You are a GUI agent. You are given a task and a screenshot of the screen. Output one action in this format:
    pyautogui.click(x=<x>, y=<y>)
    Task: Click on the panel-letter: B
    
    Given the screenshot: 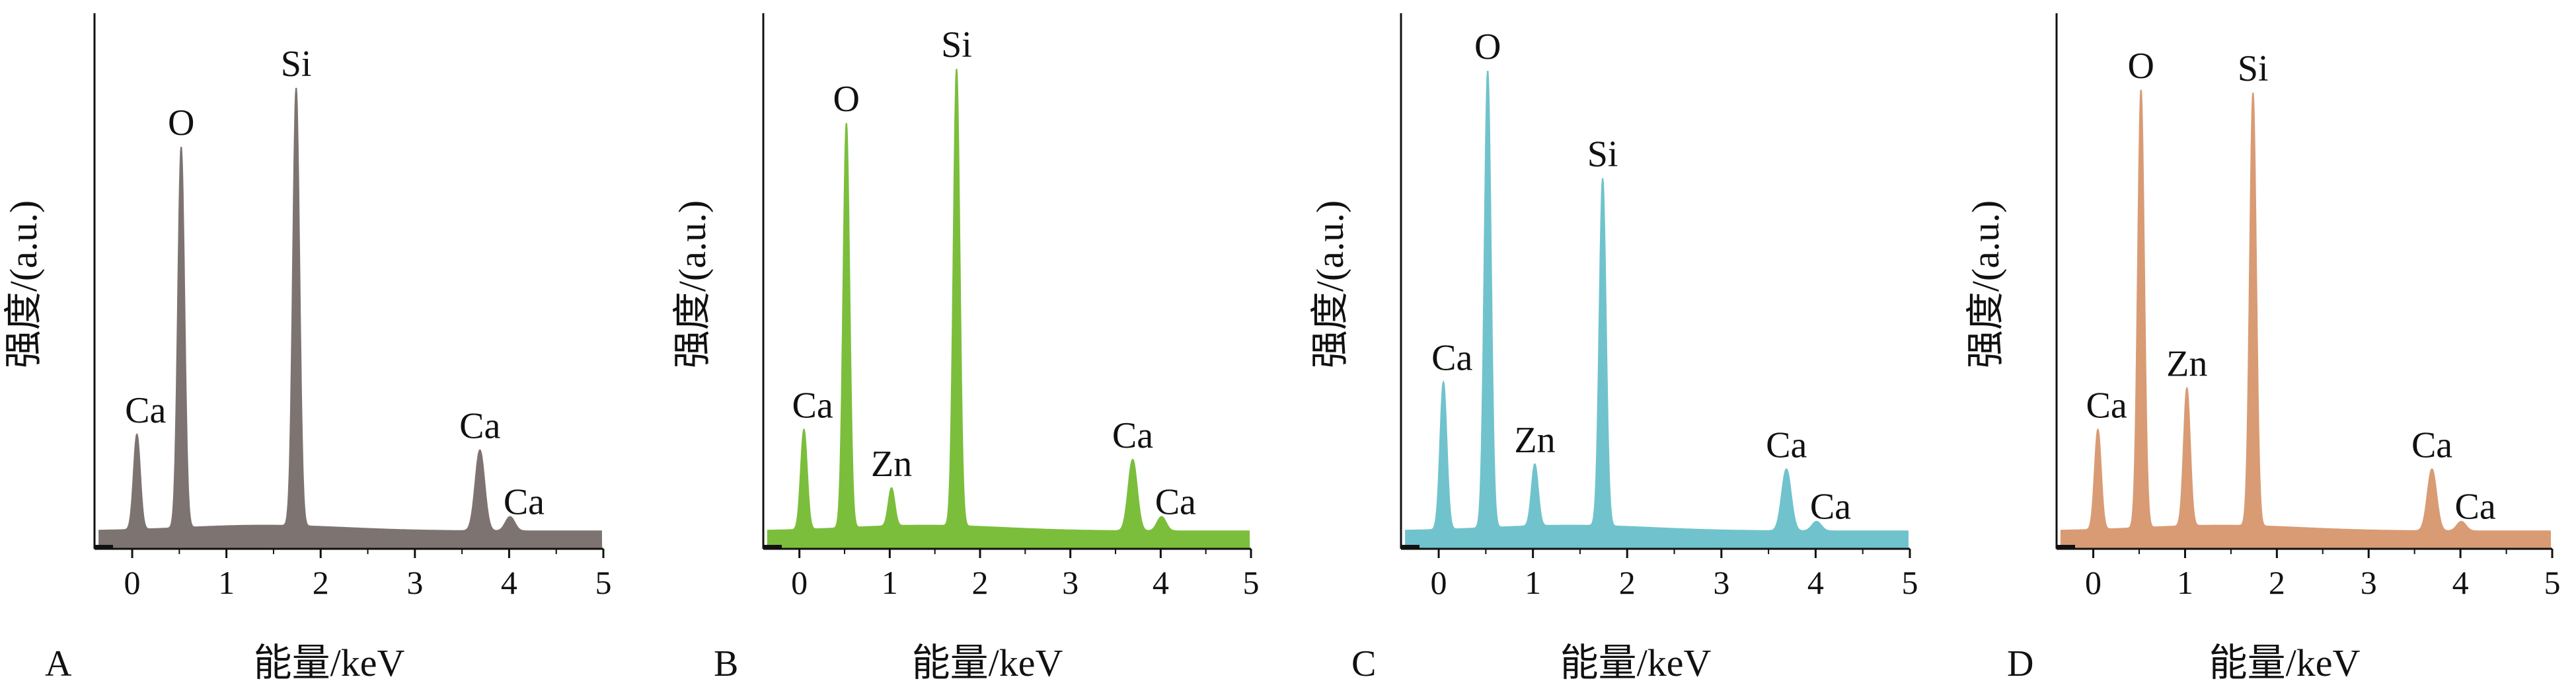 What is the action you would take?
    pyautogui.click(x=726, y=663)
    